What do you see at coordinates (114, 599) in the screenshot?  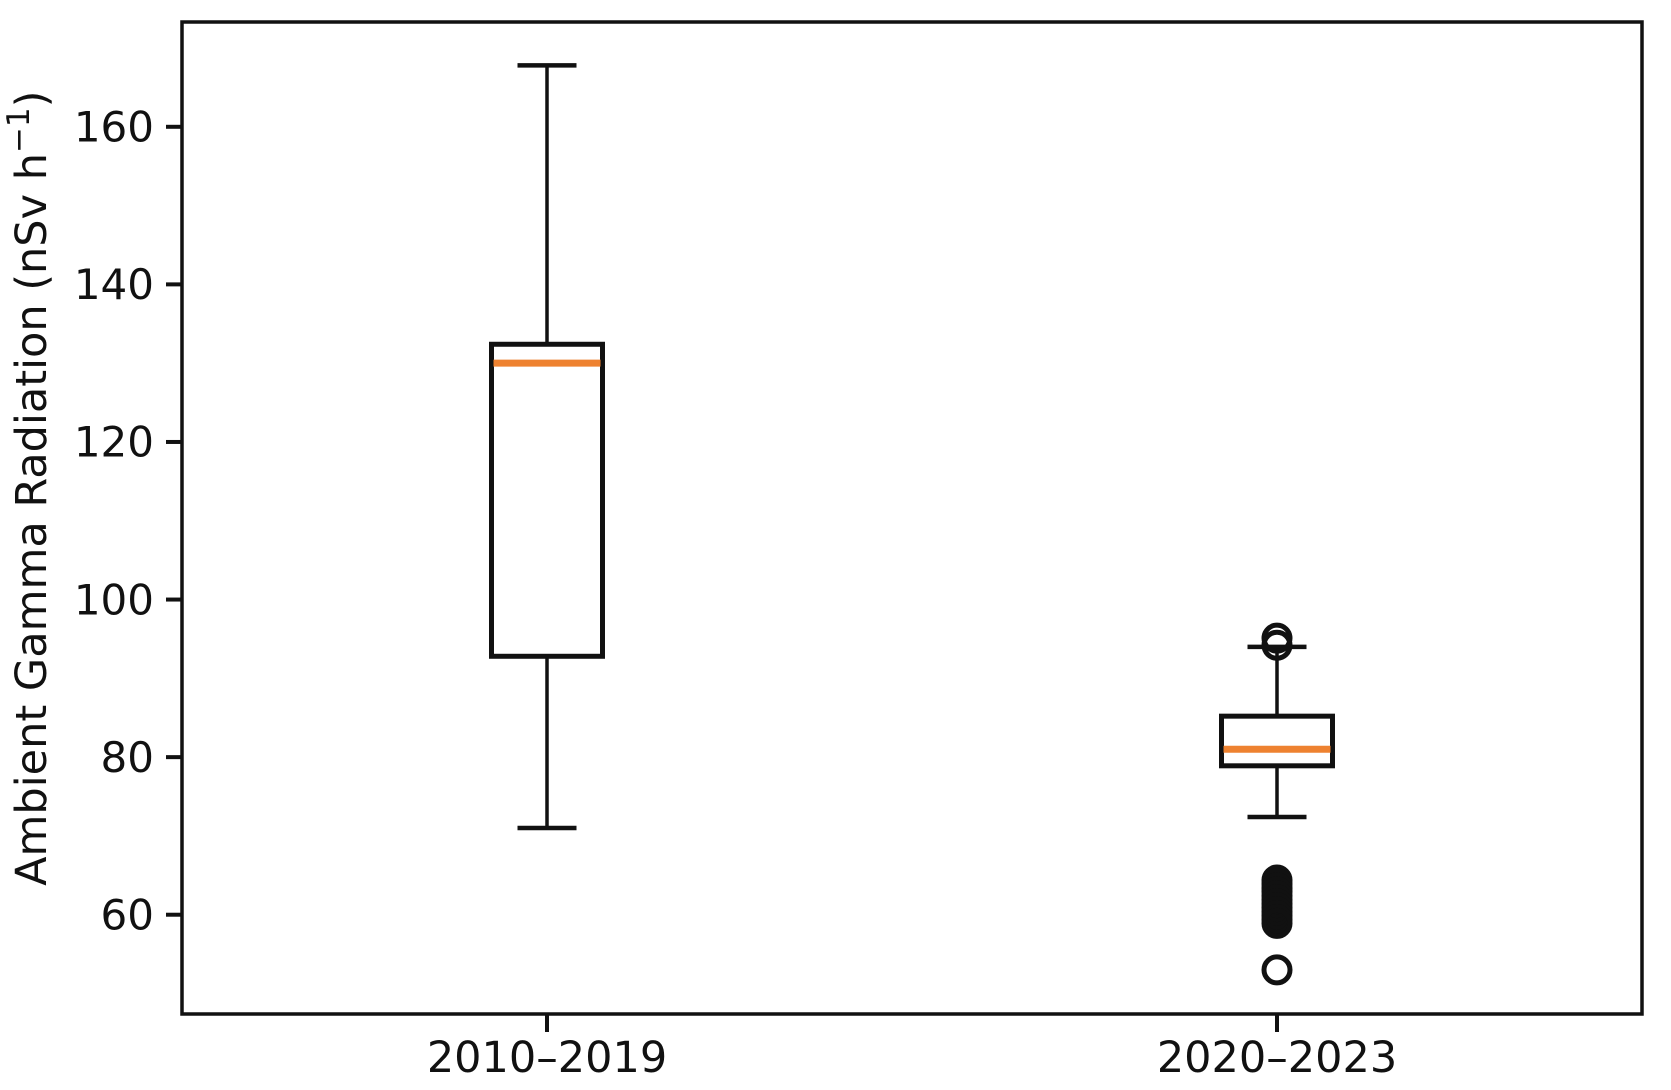 I see `y-tick-label: 100` at bounding box center [114, 599].